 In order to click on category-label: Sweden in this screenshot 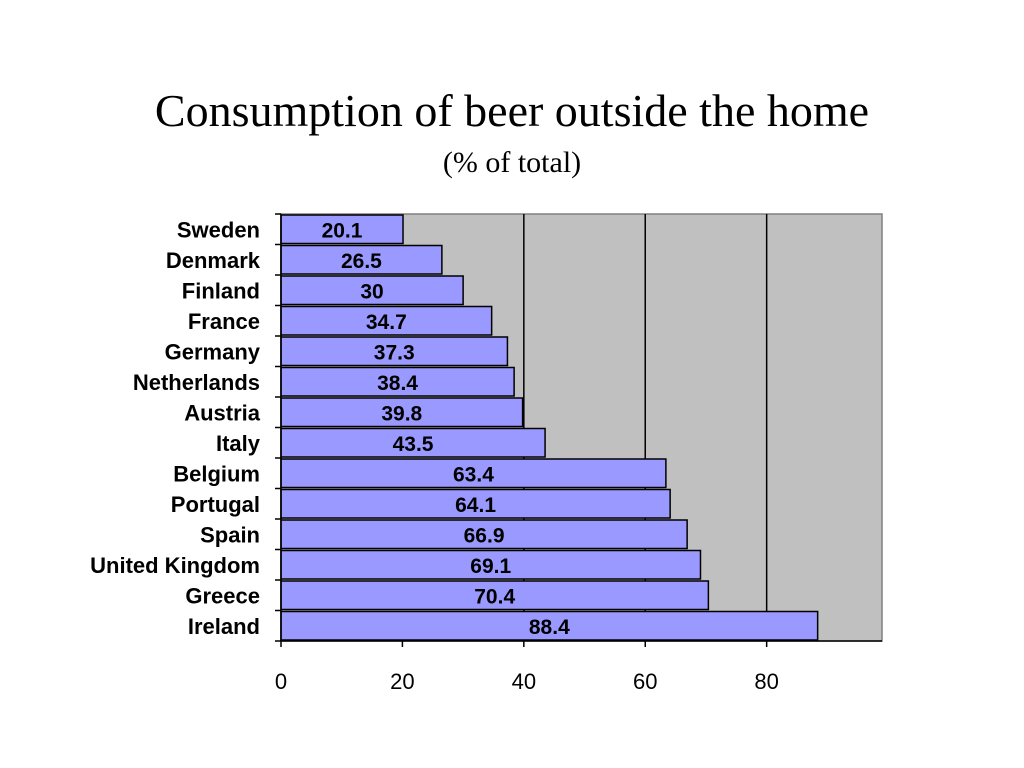, I will do `click(218, 229)`.